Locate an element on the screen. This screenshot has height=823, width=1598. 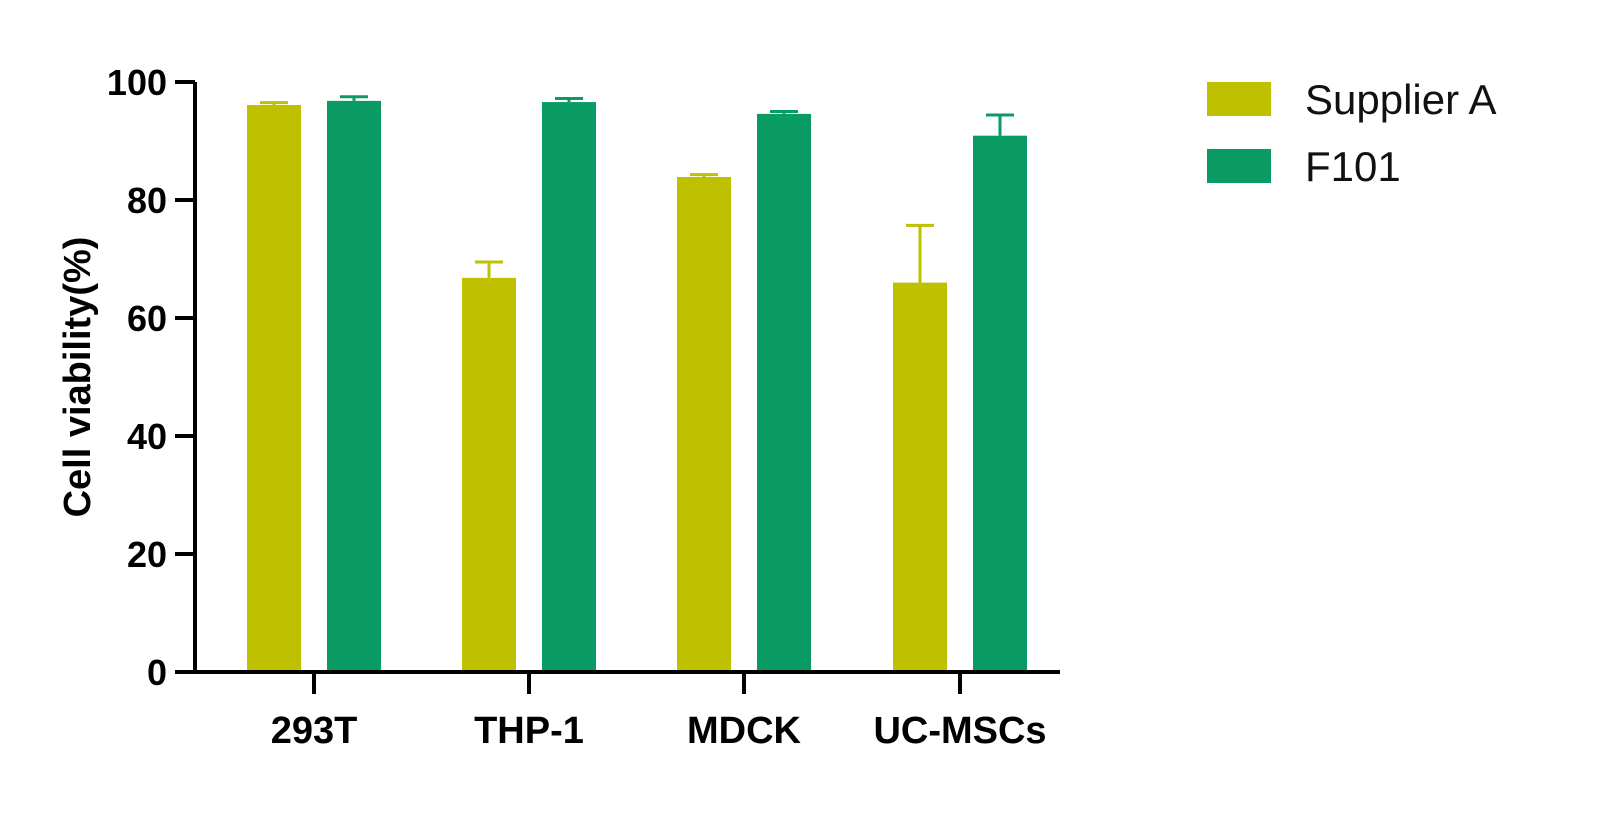
bar-supplier-a-mdck is located at coordinates (704, 424).